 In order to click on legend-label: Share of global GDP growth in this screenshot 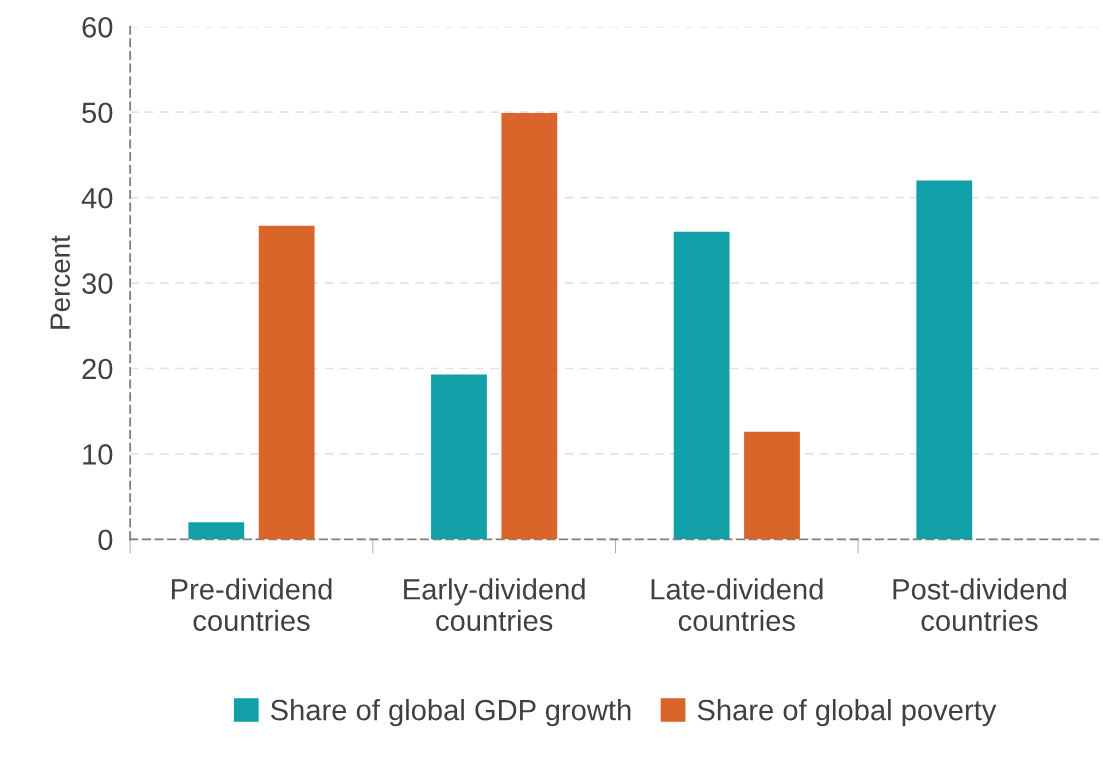, I will do `click(450, 712)`.